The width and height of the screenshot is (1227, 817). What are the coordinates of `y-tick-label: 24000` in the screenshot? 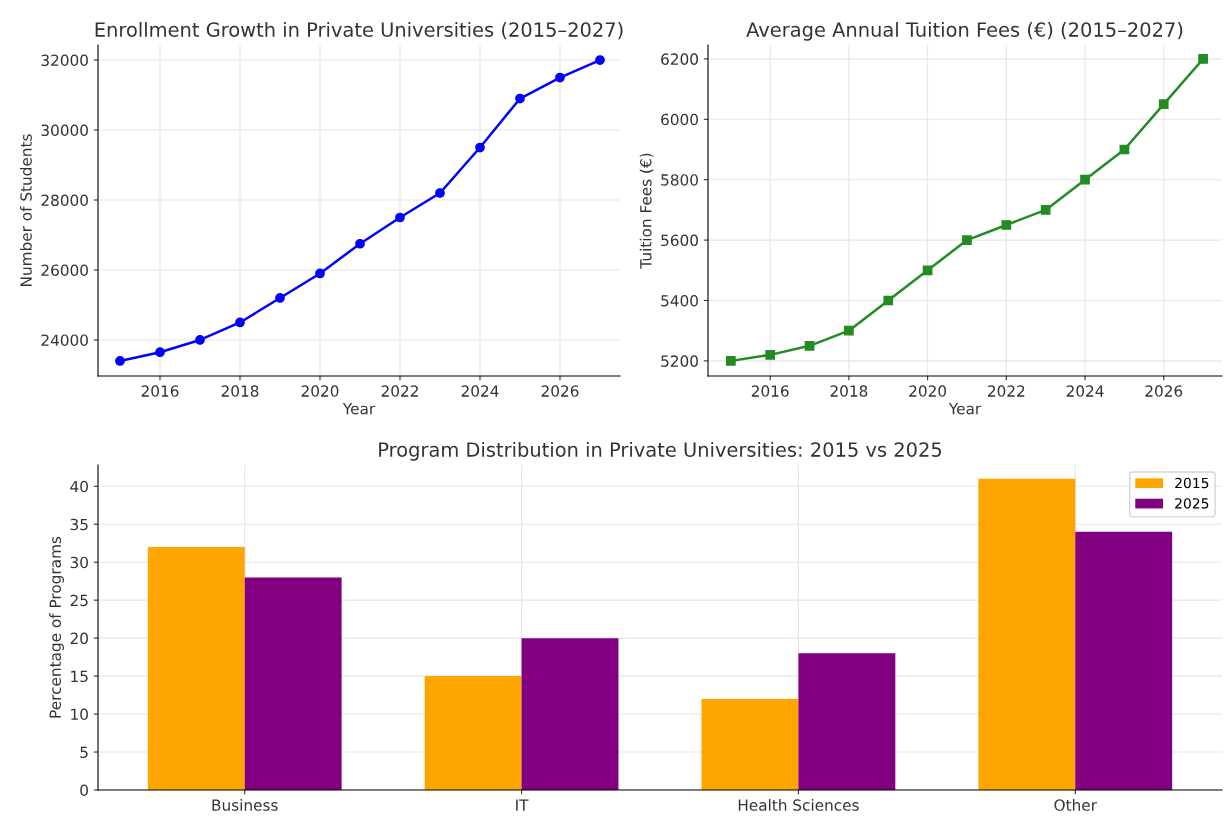 It's located at (64, 340).